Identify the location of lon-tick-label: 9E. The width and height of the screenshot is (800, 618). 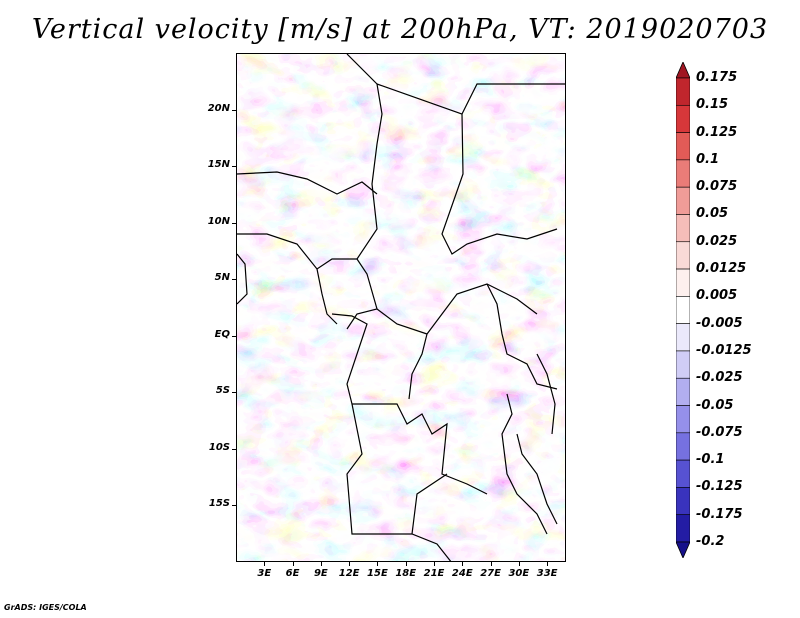
(320, 573).